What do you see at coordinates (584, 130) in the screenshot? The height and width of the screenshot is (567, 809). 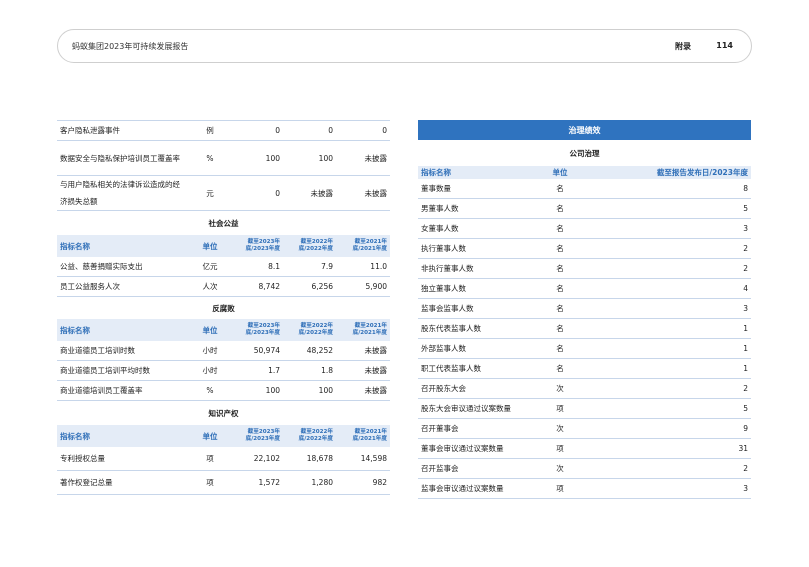 I see `section-band: 治理绩效` at bounding box center [584, 130].